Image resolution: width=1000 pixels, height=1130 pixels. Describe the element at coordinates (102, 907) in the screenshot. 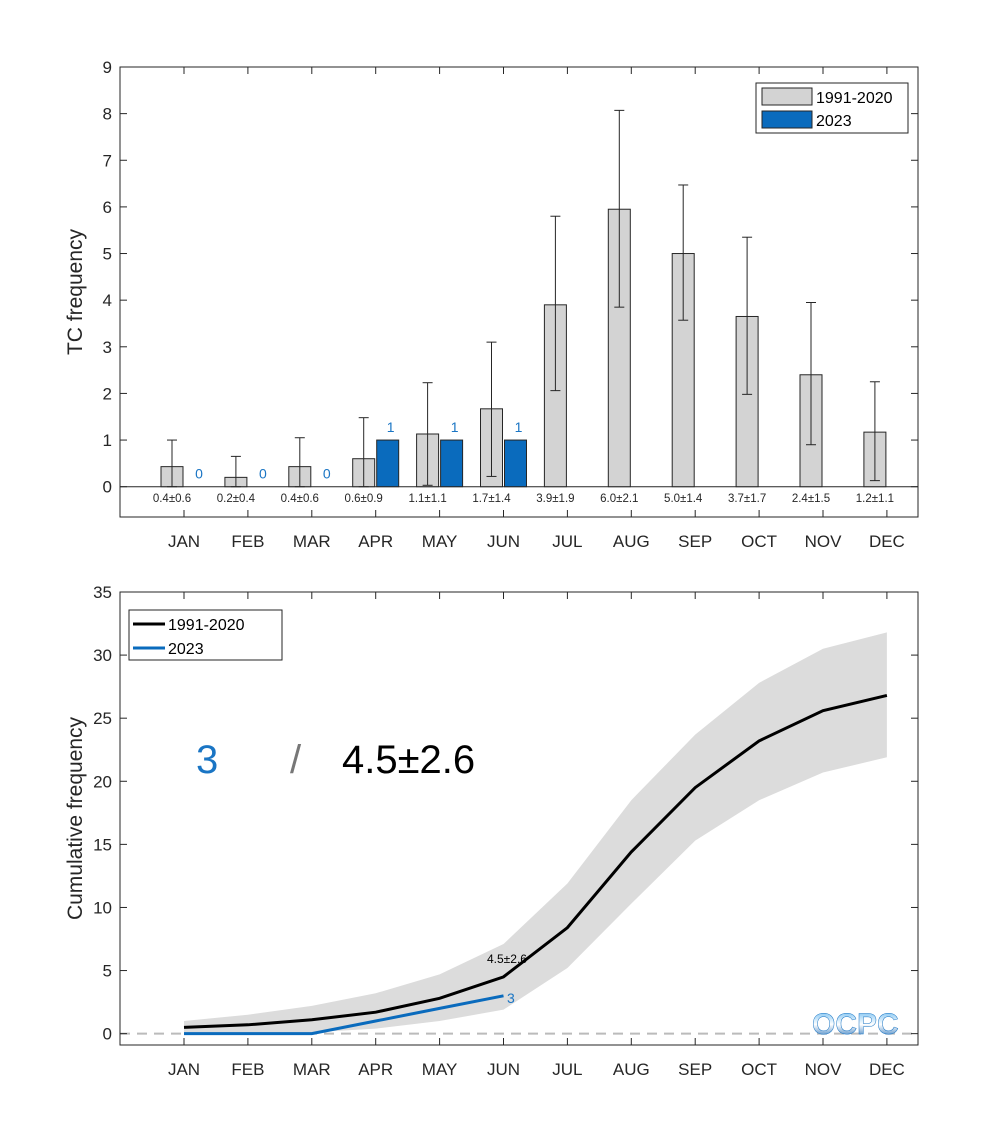

I see `y-tick-label: 10` at that location.